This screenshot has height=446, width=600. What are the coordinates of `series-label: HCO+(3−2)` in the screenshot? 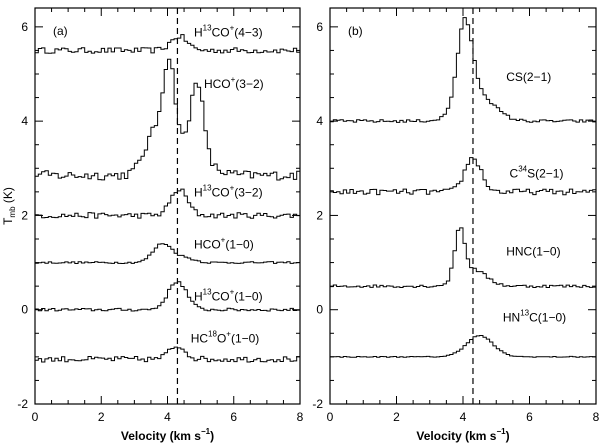 It's located at (234, 83).